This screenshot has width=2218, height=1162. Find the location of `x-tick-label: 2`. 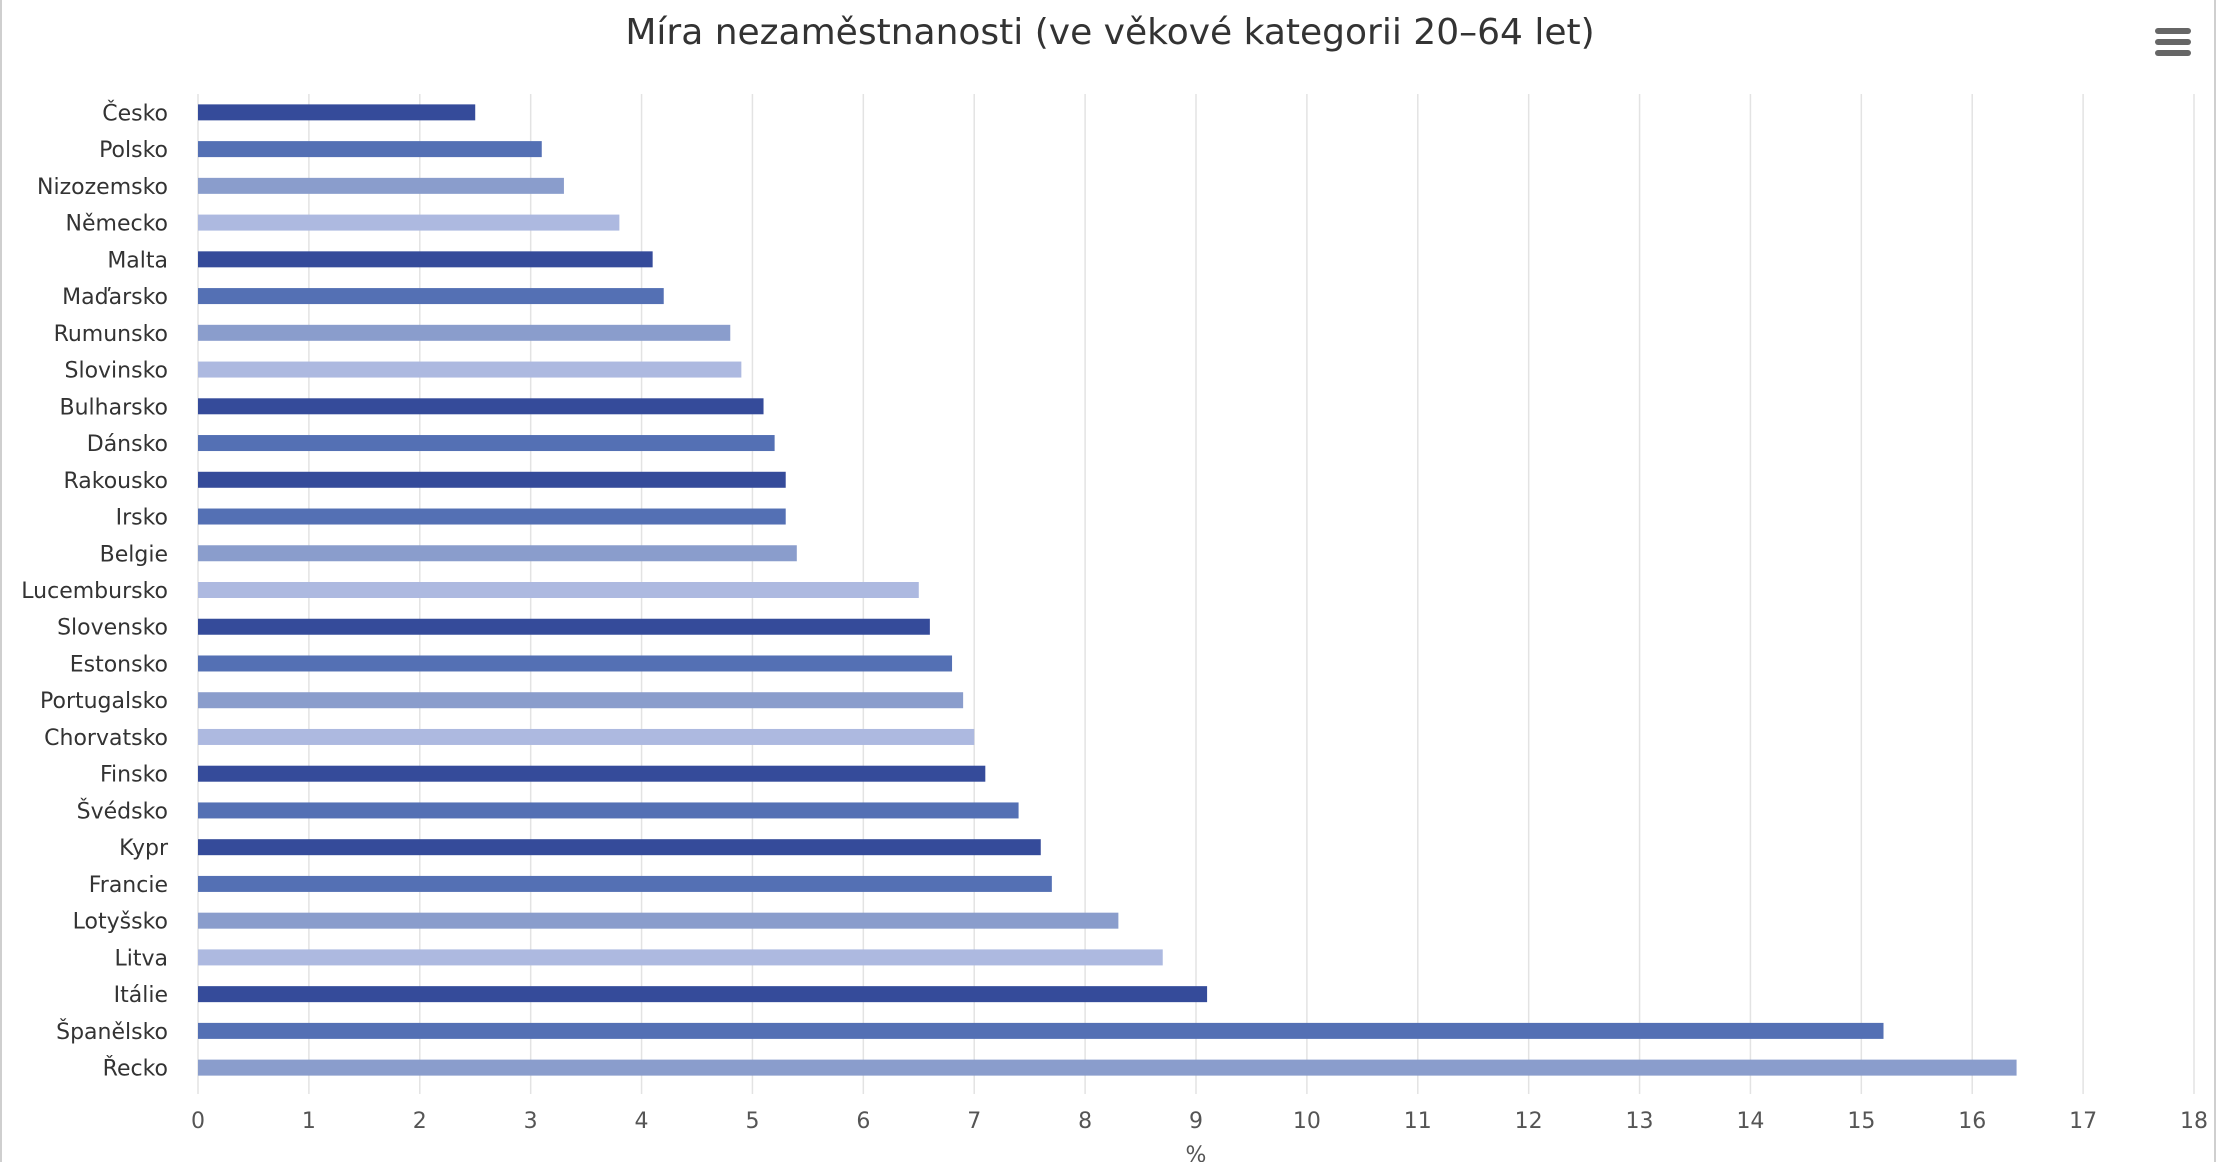

x-tick-label: 2 is located at coordinates (420, 1121).